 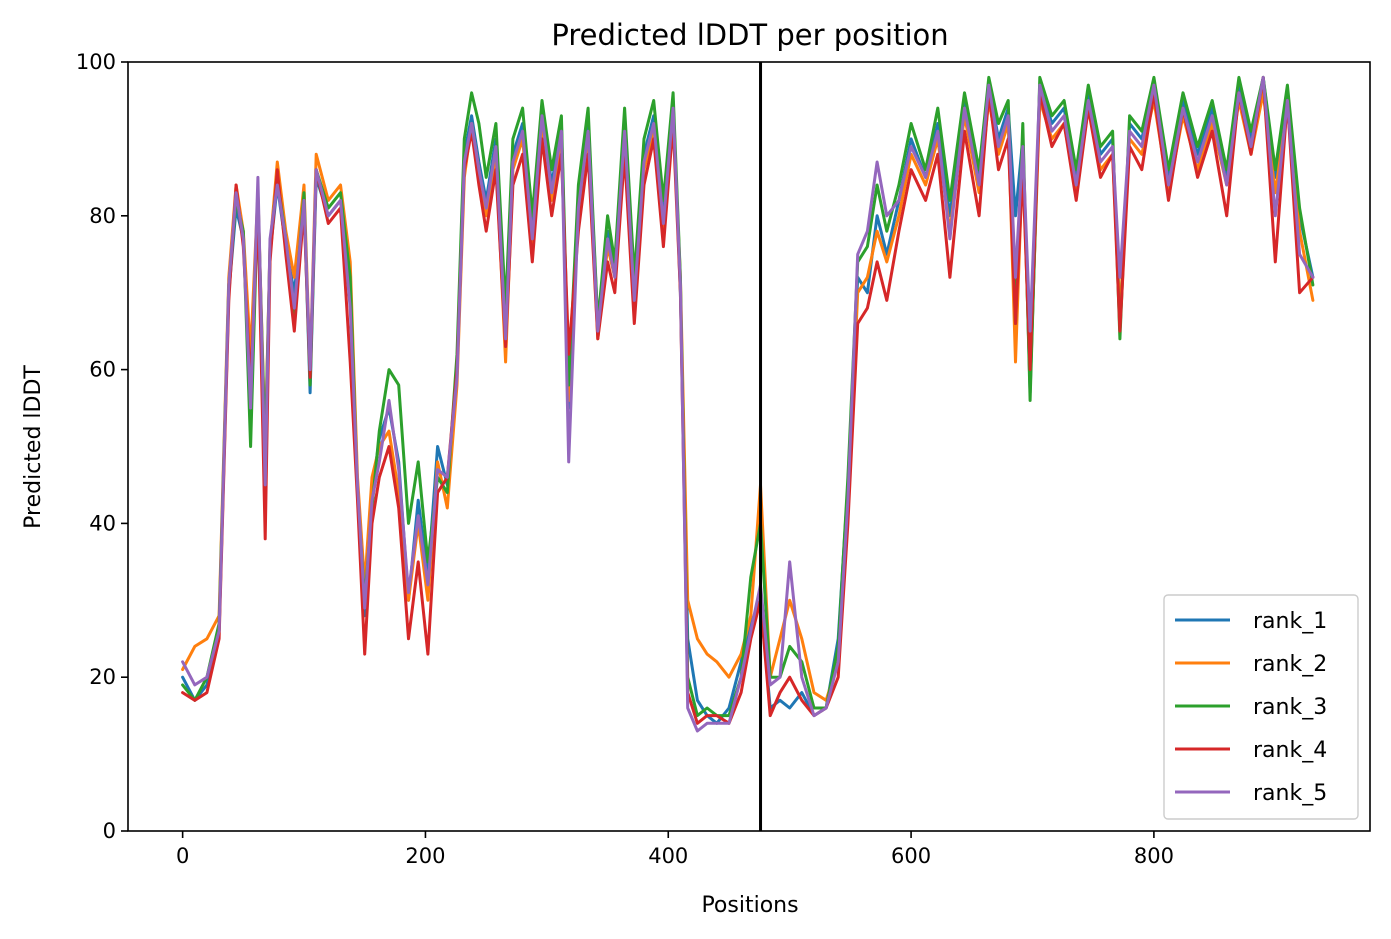 What do you see at coordinates (668, 856) in the screenshot?
I see `x-tick-label: 400` at bounding box center [668, 856].